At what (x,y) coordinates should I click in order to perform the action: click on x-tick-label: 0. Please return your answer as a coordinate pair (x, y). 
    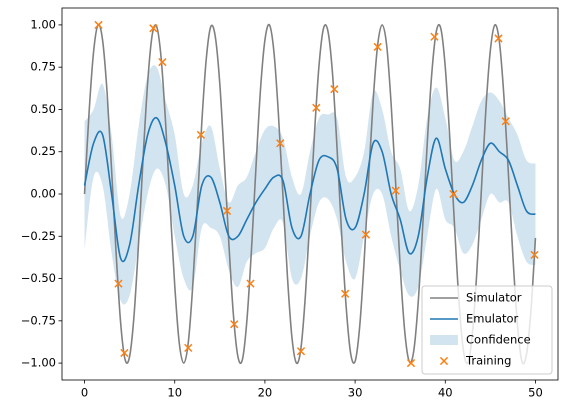
    Looking at the image, I should click on (84, 393).